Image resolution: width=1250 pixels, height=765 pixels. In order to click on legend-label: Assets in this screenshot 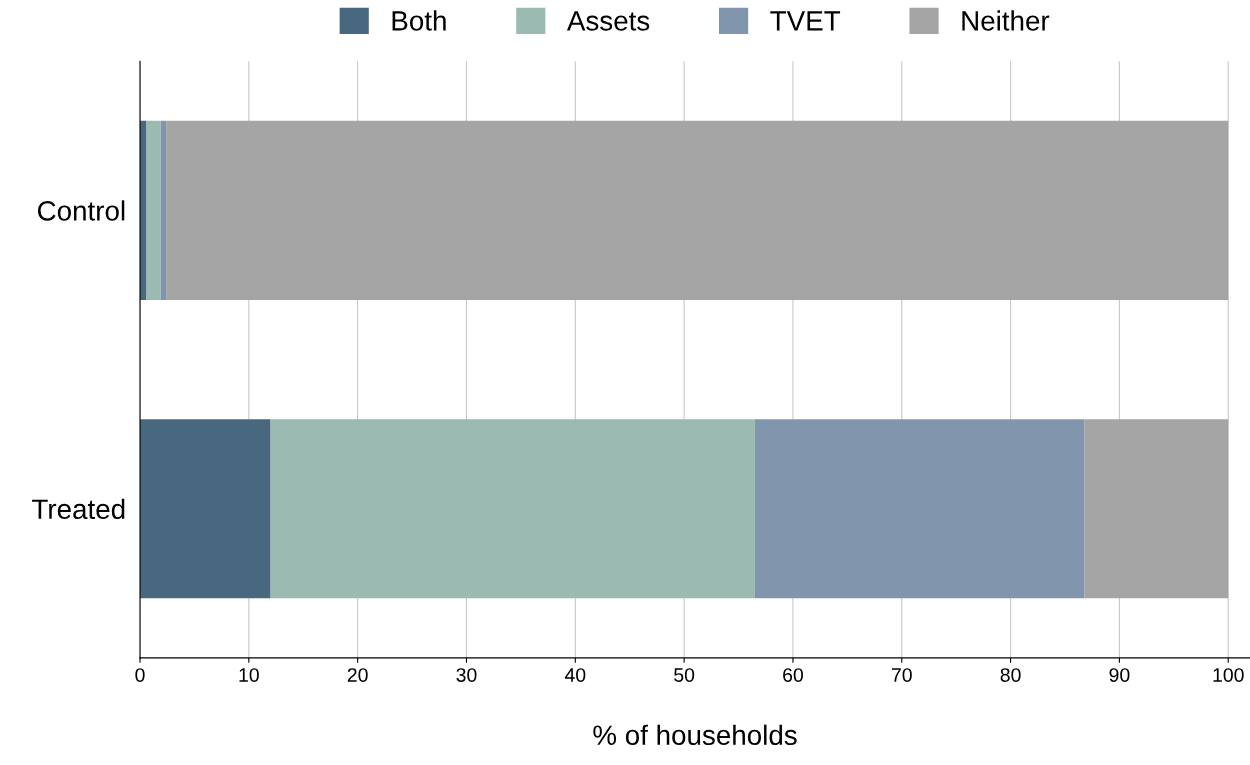, I will do `click(608, 21)`.